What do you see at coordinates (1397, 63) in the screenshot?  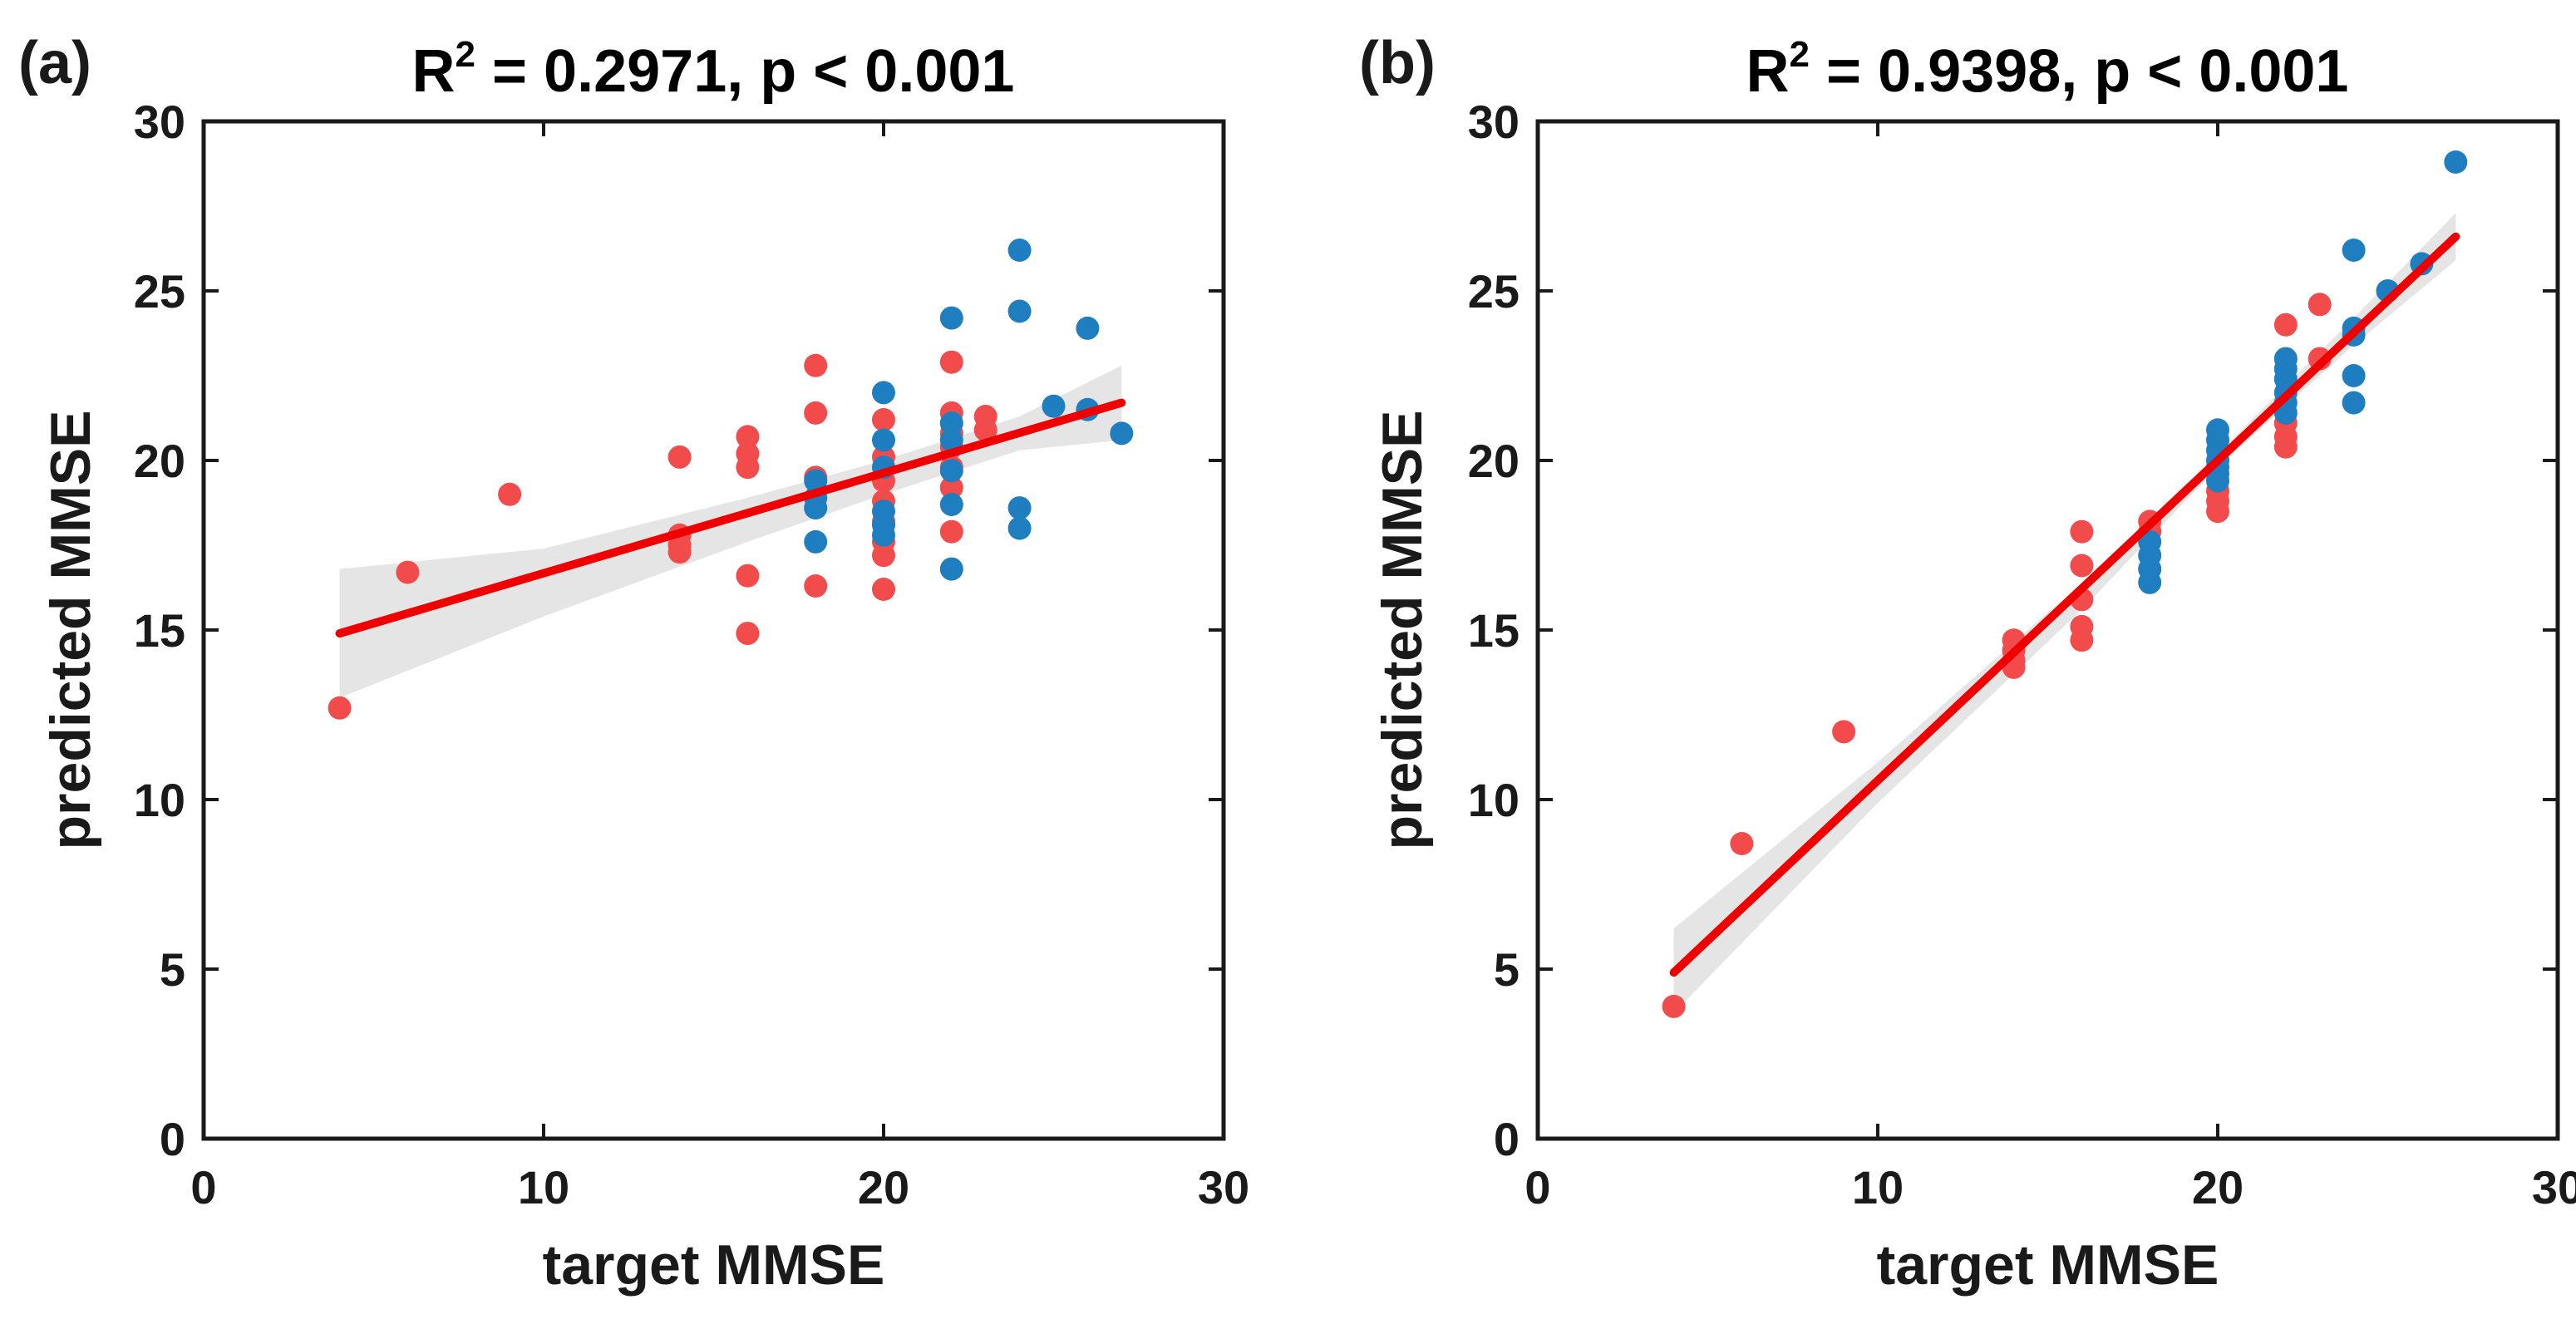 I see `panel-label: (b)` at bounding box center [1397, 63].